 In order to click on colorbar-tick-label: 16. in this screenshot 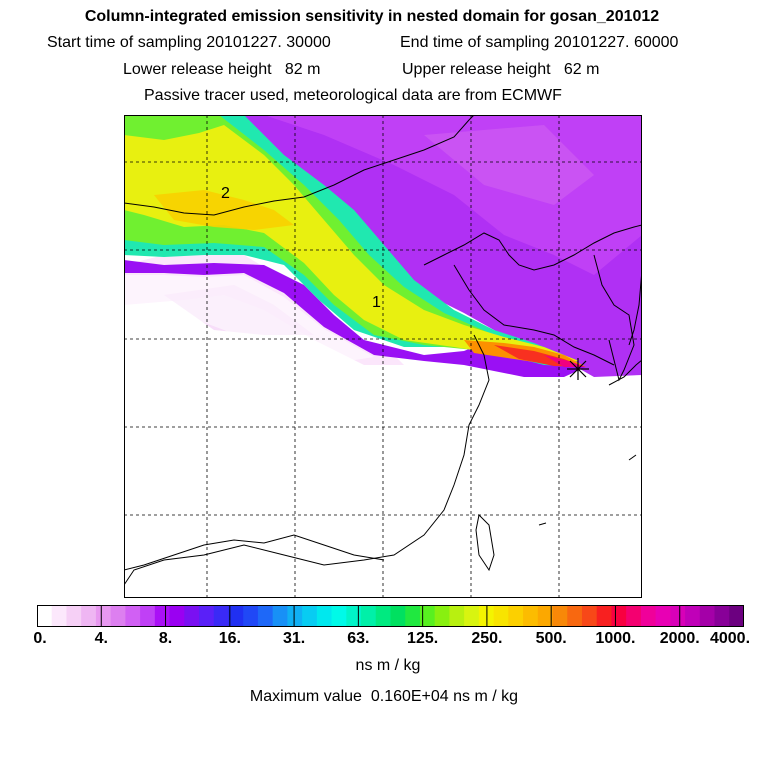, I will do `click(229, 638)`.